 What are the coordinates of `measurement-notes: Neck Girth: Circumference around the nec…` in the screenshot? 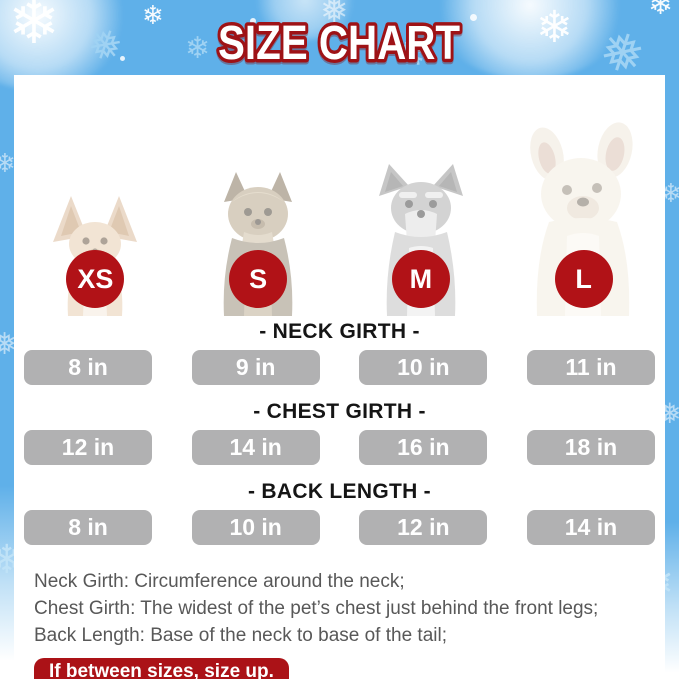 It's located at (349, 608).